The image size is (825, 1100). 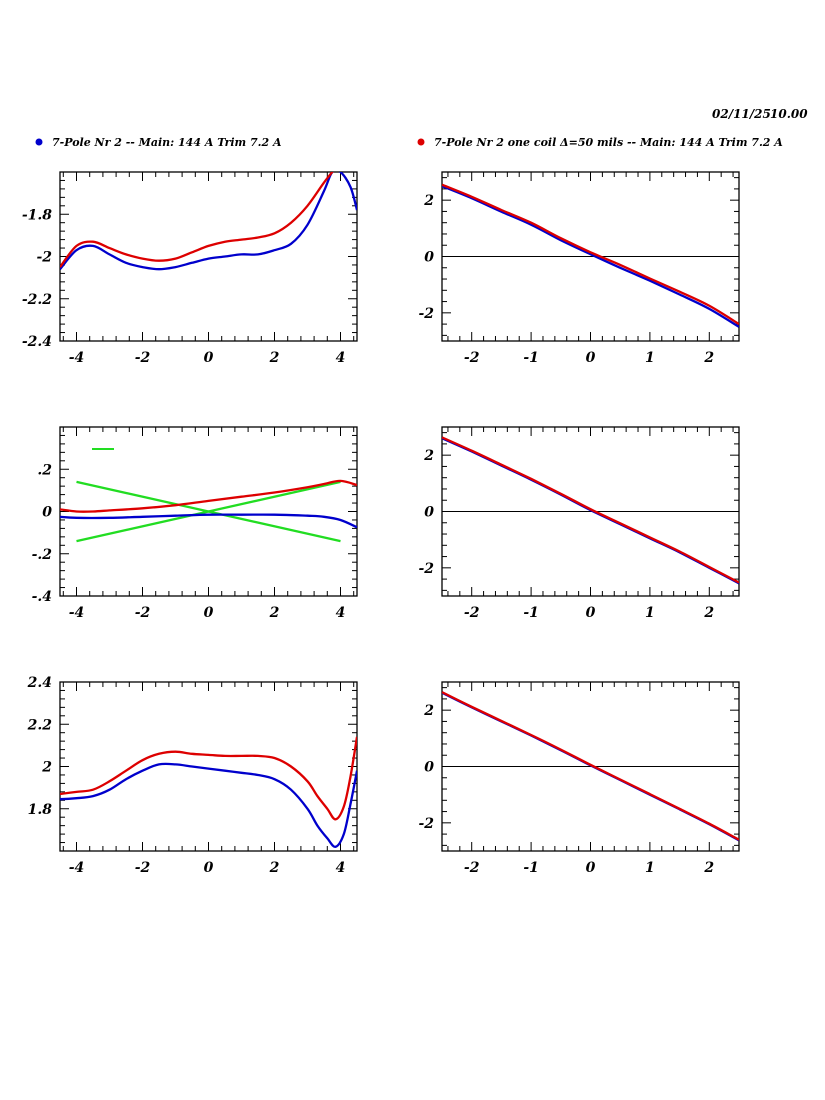 What do you see at coordinates (39, 683) in the screenshot?
I see `y-tick-label: 2.4` at bounding box center [39, 683].